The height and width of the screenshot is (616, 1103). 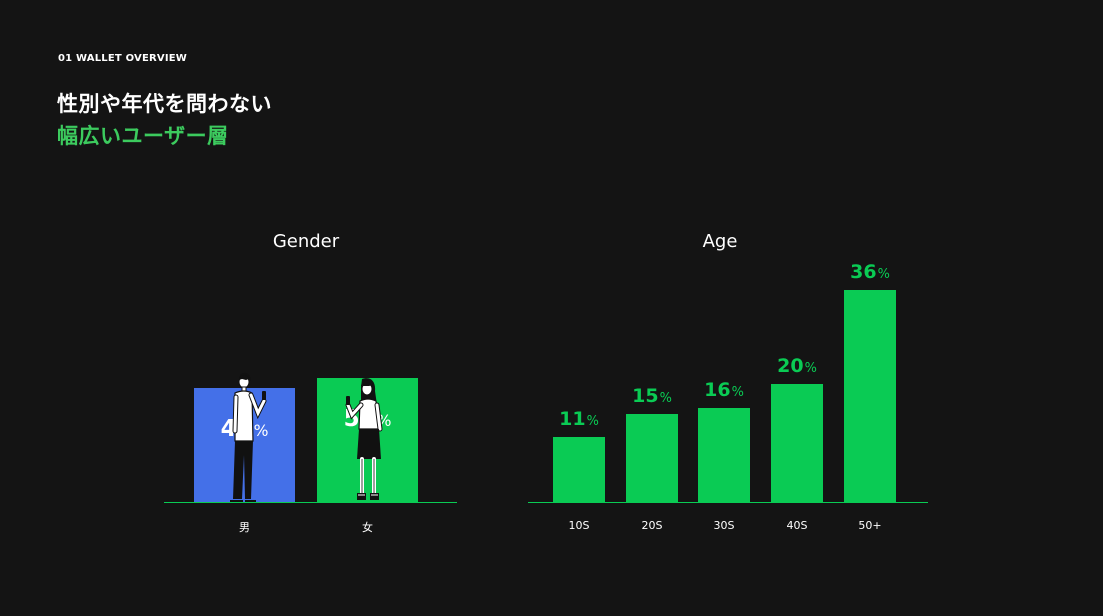 What do you see at coordinates (143, 136) in the screenshot?
I see `page-title-line2: 幅広いユーザー層` at bounding box center [143, 136].